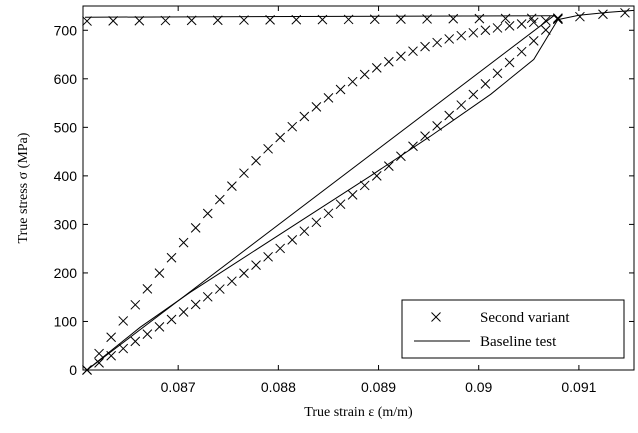 The height and width of the screenshot is (433, 638). I want to click on y-tick-label: 300, so click(66, 224).